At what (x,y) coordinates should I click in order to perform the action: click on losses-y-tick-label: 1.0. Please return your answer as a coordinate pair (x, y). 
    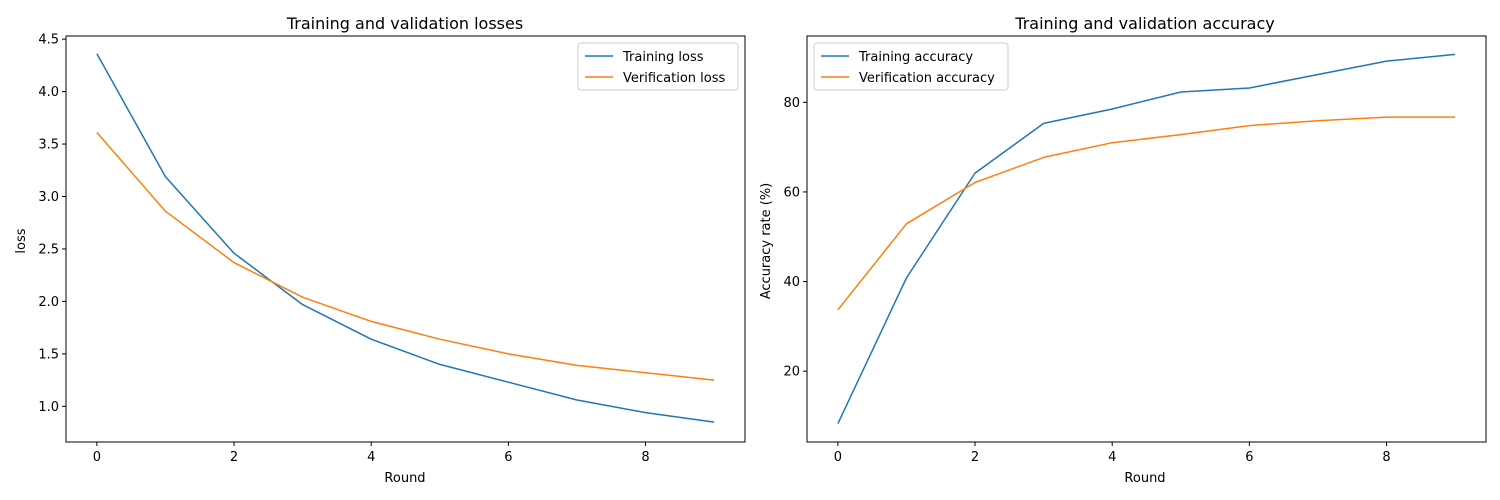
    Looking at the image, I should click on (48, 407).